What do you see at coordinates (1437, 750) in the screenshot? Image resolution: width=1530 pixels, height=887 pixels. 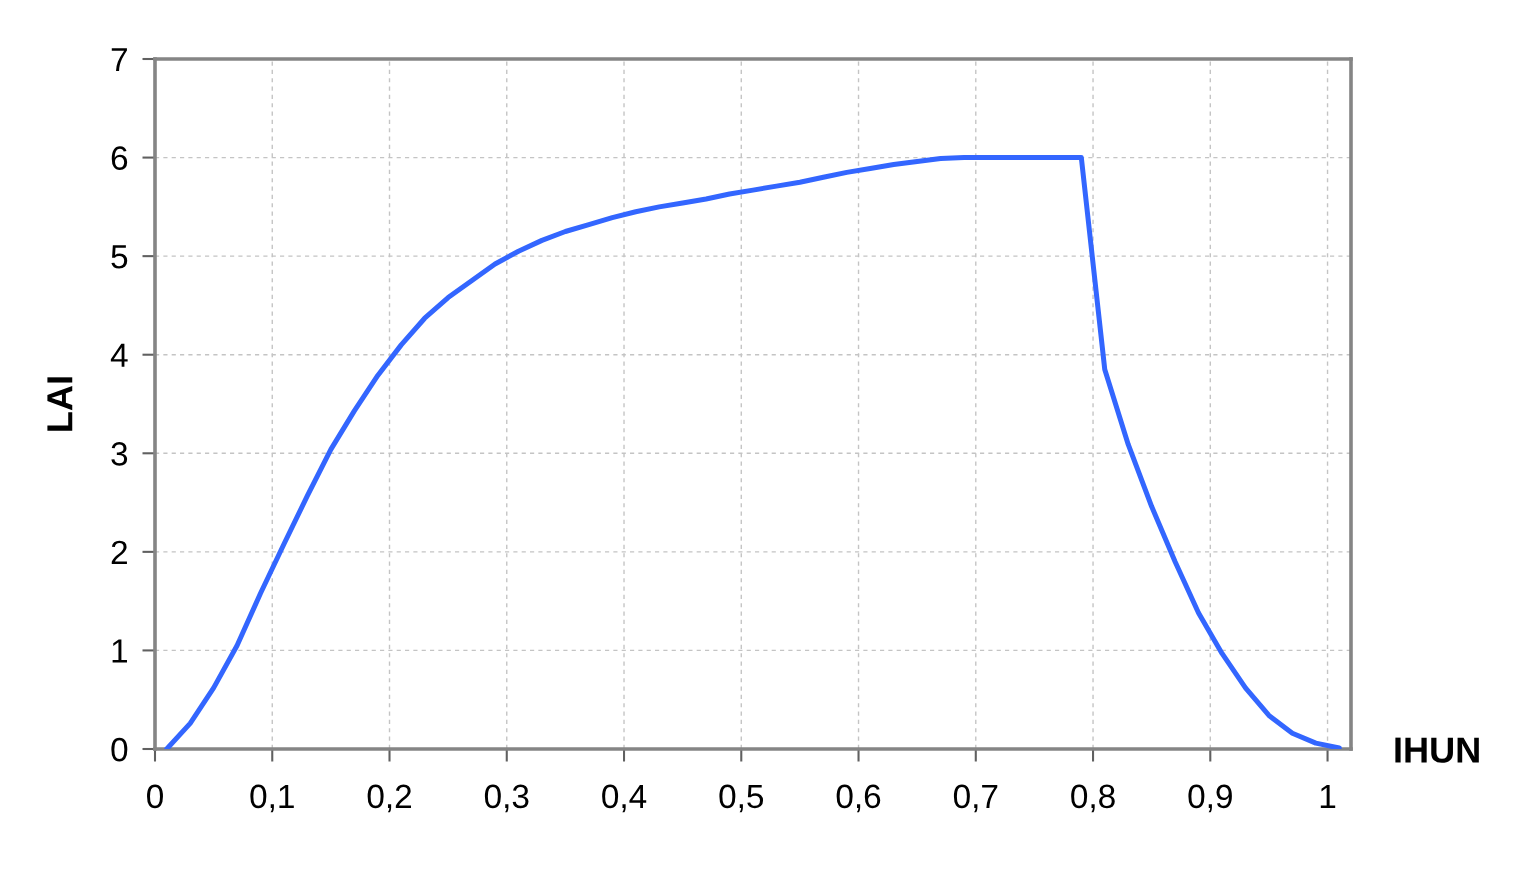 I see `x-axis-title: IHUN` at bounding box center [1437, 750].